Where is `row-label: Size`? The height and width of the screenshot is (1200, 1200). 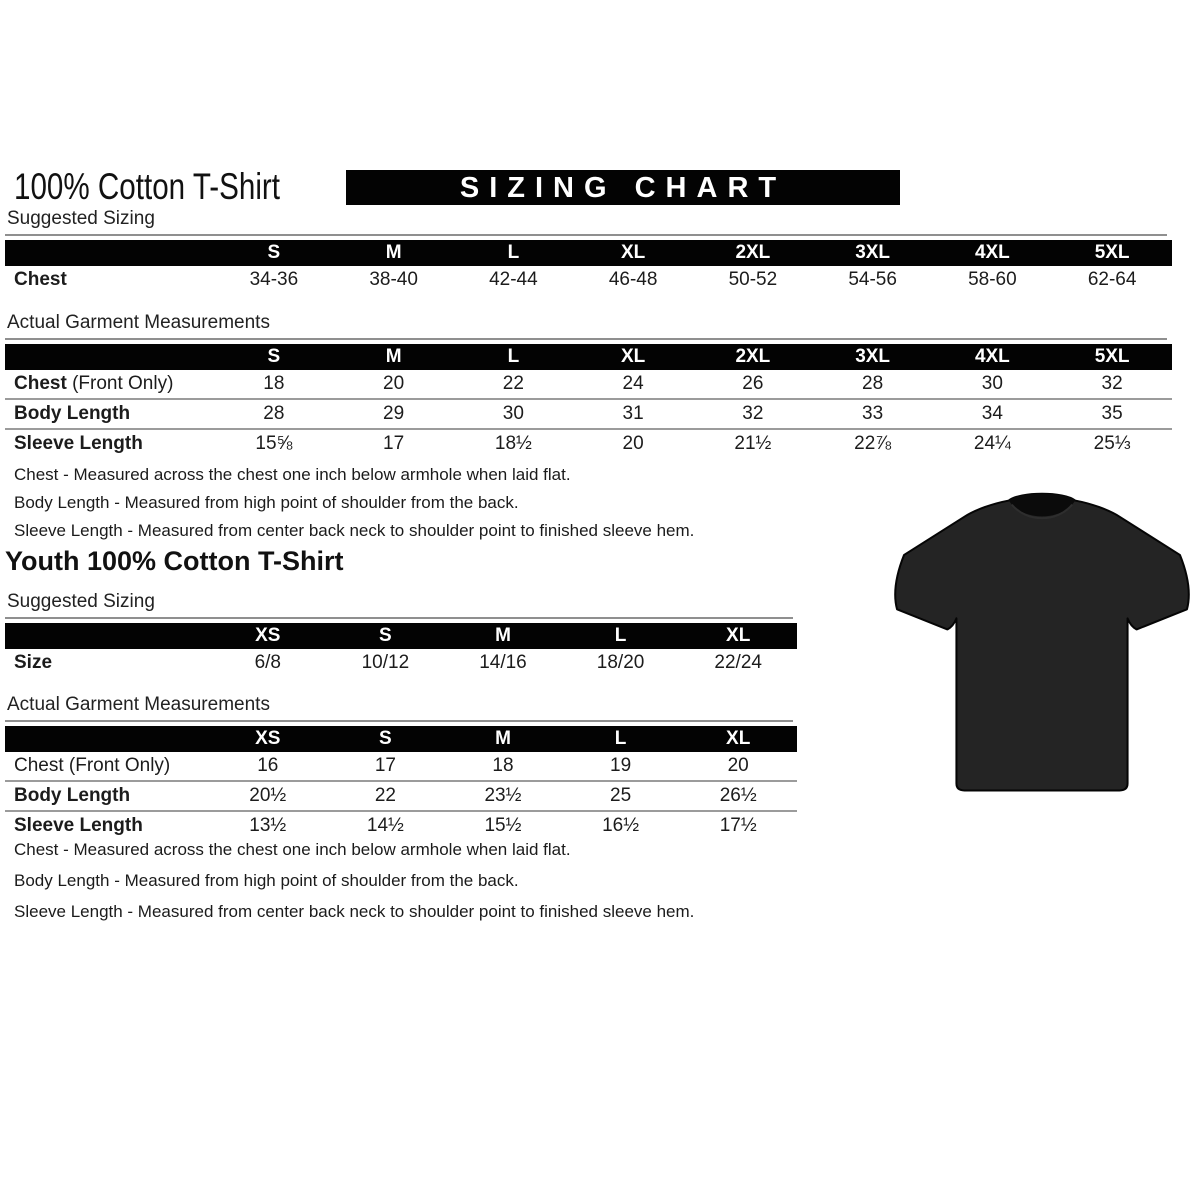
row-label: Size is located at coordinates (107, 663).